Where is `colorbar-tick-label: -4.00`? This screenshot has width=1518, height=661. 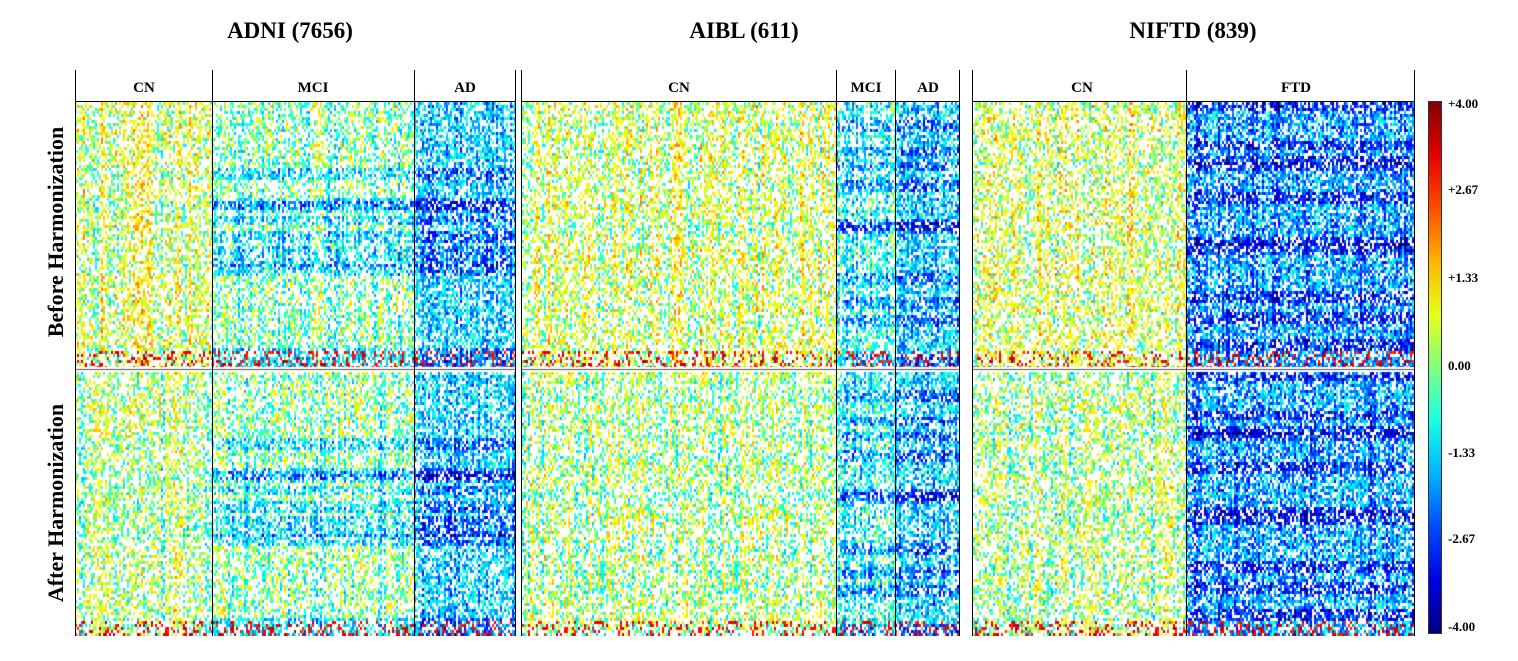 colorbar-tick-label: -4.00 is located at coordinates (1462, 626).